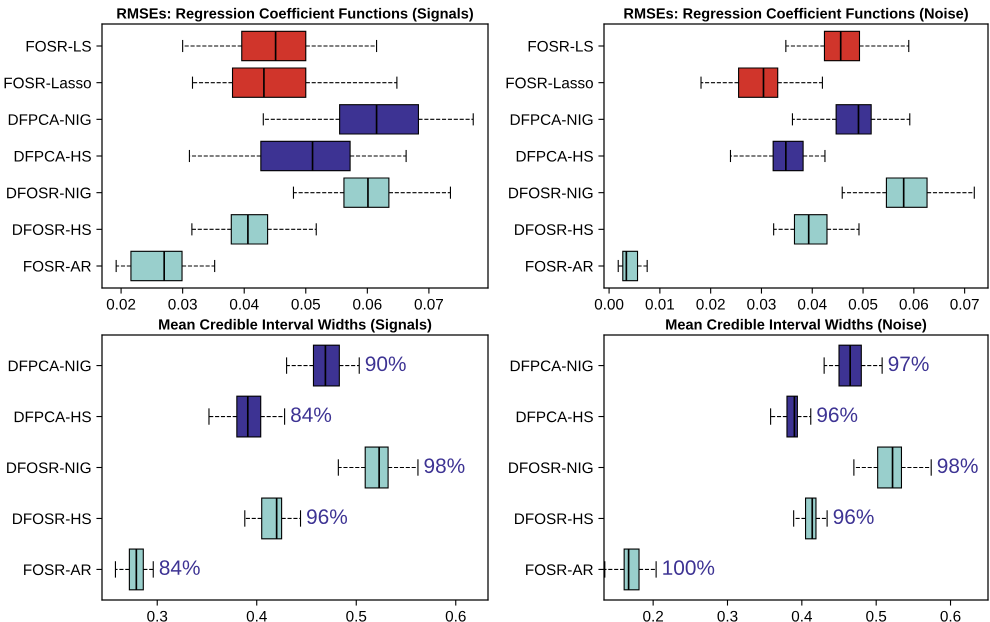 The height and width of the screenshot is (622, 990). I want to click on chart-title: Mean Credible Interval Widths (Noise), so click(796, 325).